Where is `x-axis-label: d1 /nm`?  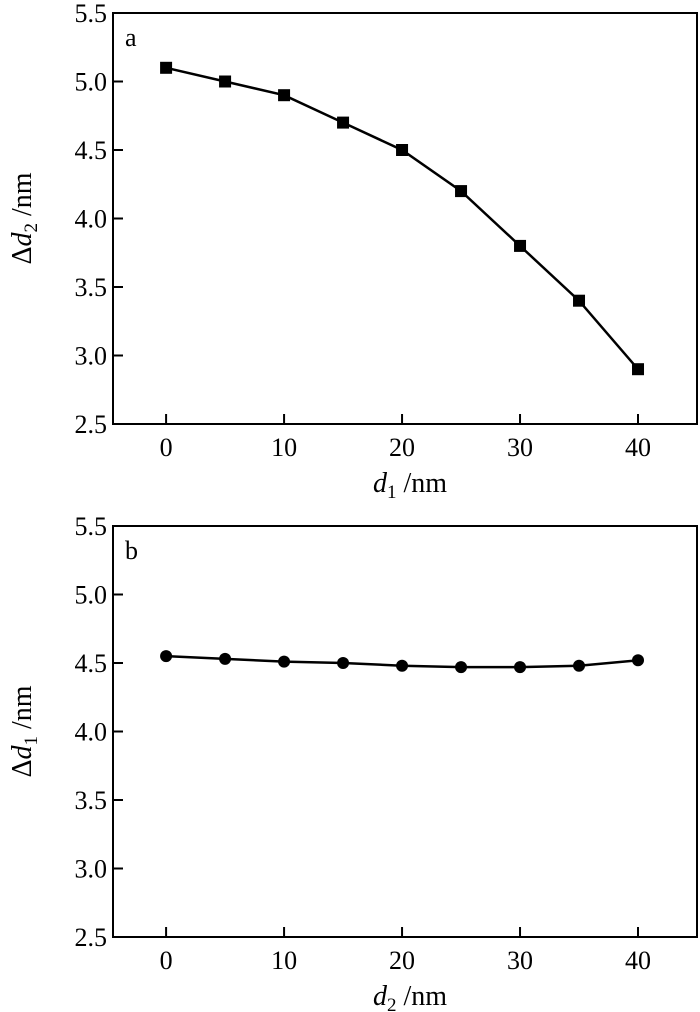 x-axis-label: d1 /nm is located at coordinates (410, 485).